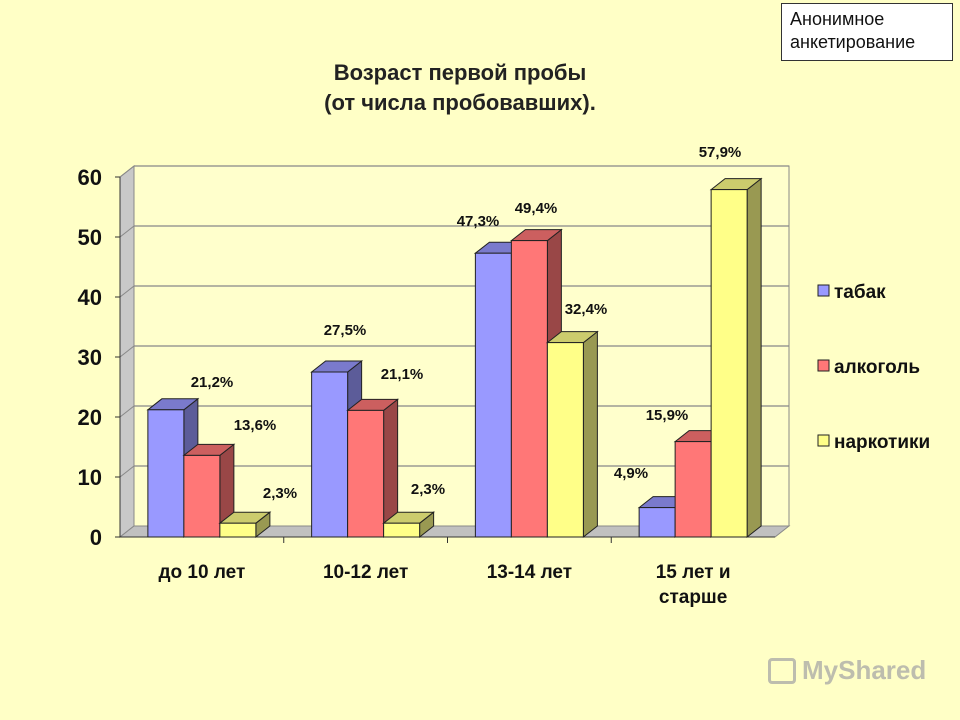 The image size is (960, 720). I want to click on watermark-logo-icon, so click(782, 670).